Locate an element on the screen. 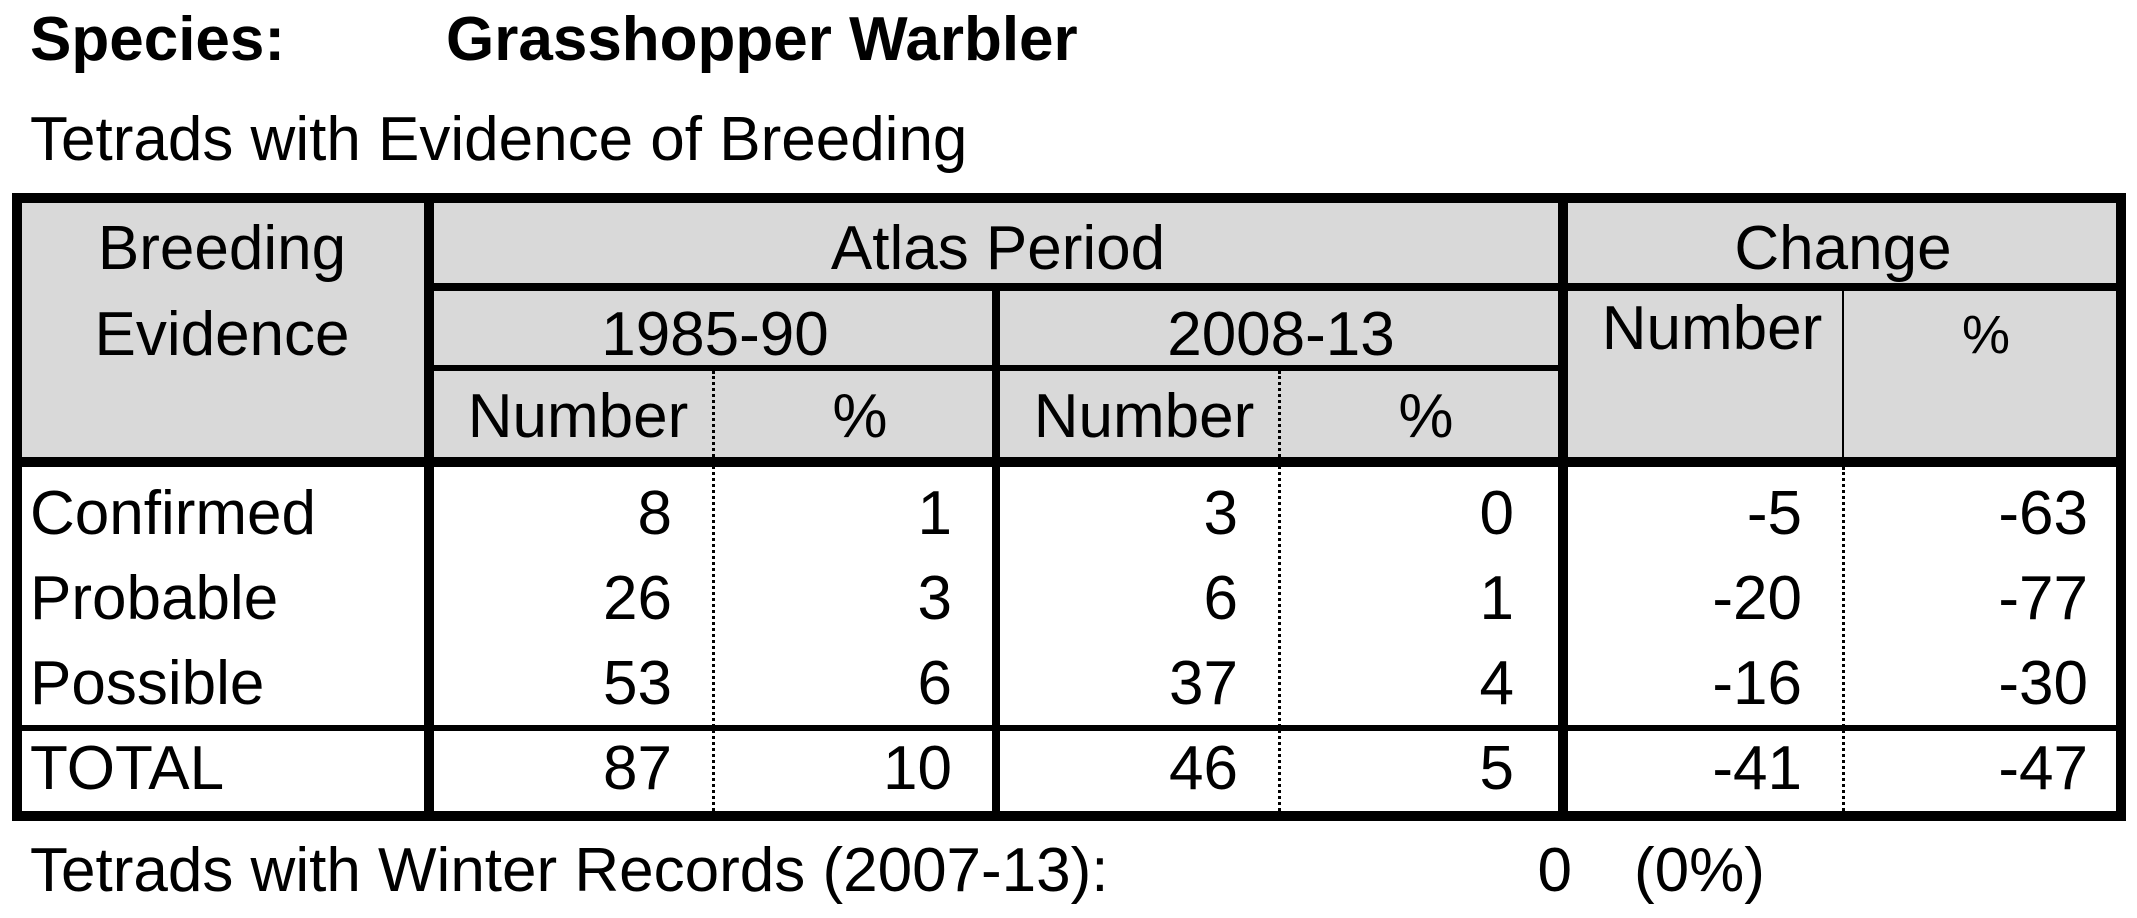 The image size is (2137, 918). header-2008-number: Number is located at coordinates (1144, 416).